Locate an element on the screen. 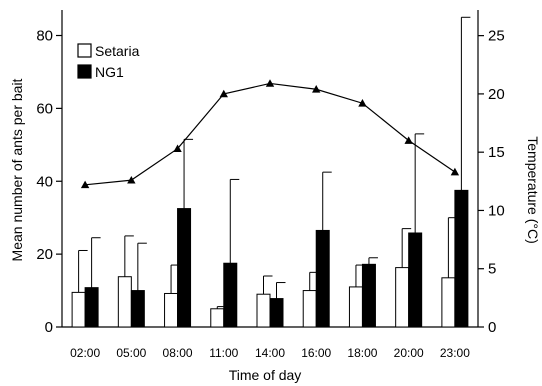 Image resolution: width=542 pixels, height=386 pixels. x-tick-label: 14:00 is located at coordinates (270, 353).